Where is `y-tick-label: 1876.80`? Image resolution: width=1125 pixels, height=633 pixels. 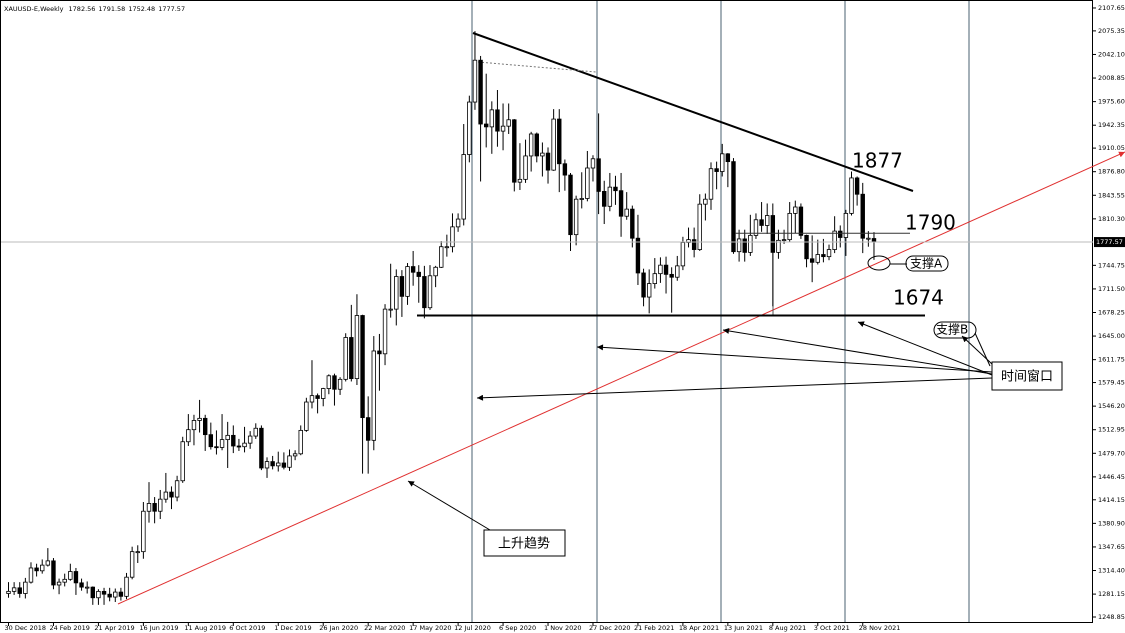
y-tick-label: 1876.80 is located at coordinates (1111, 172).